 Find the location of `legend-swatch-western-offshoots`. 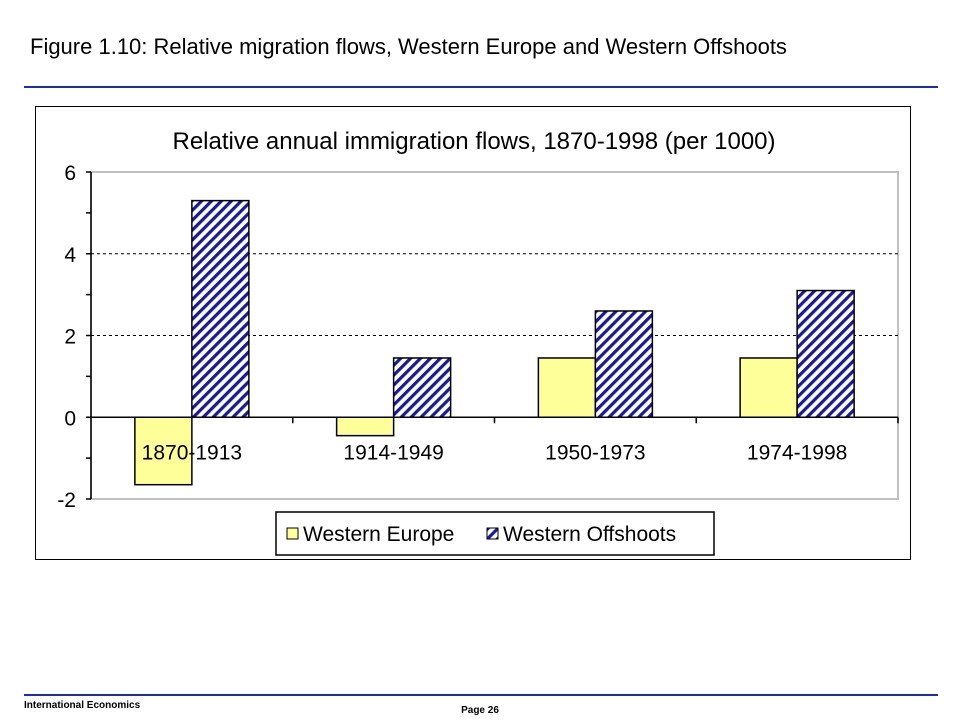

legend-swatch-western-offshoots is located at coordinates (492, 533).